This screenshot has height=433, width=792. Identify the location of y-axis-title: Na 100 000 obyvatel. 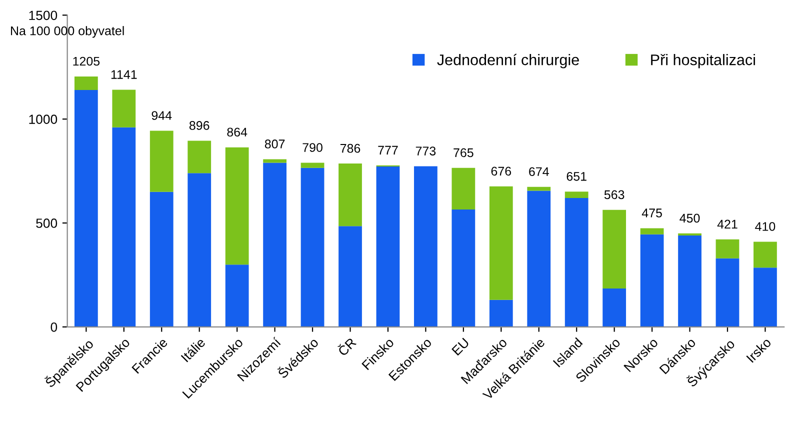
(67, 32).